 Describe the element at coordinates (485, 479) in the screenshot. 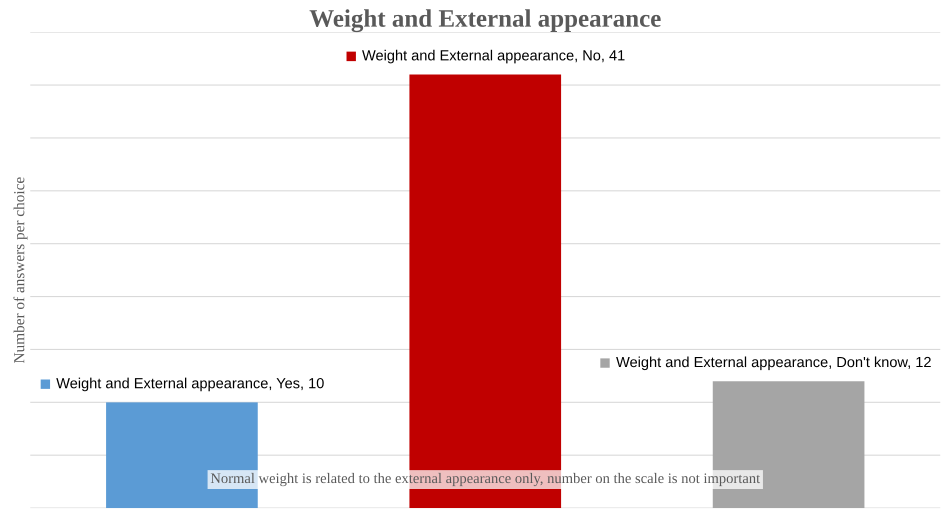

I see `annotation: Normal weight is related to the external appearance only, number on the scale is not important` at that location.